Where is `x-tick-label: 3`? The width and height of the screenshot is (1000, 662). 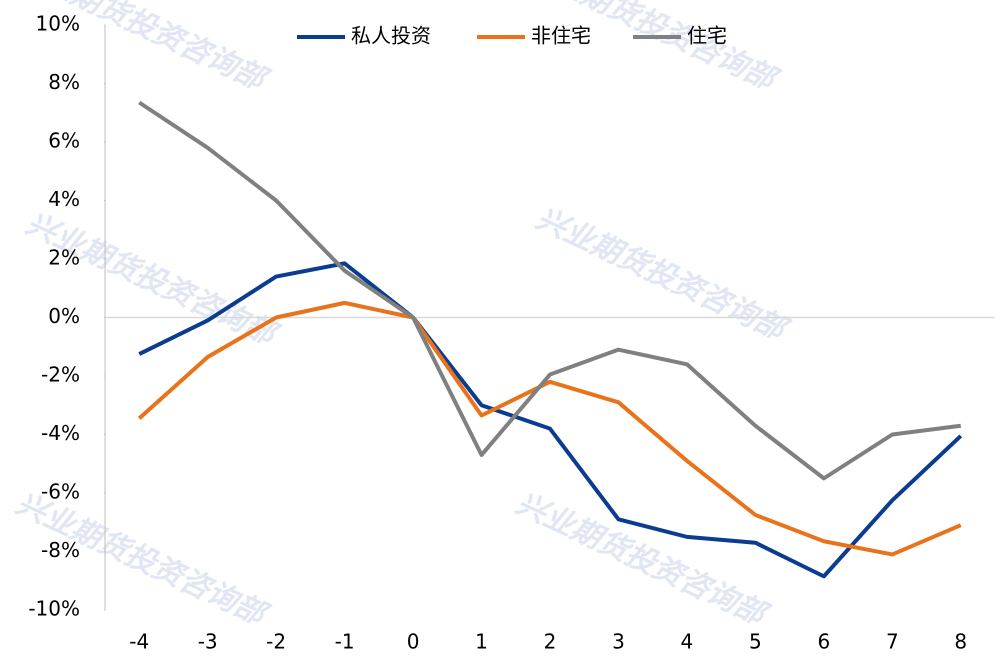 x-tick-label: 3 is located at coordinates (618, 642).